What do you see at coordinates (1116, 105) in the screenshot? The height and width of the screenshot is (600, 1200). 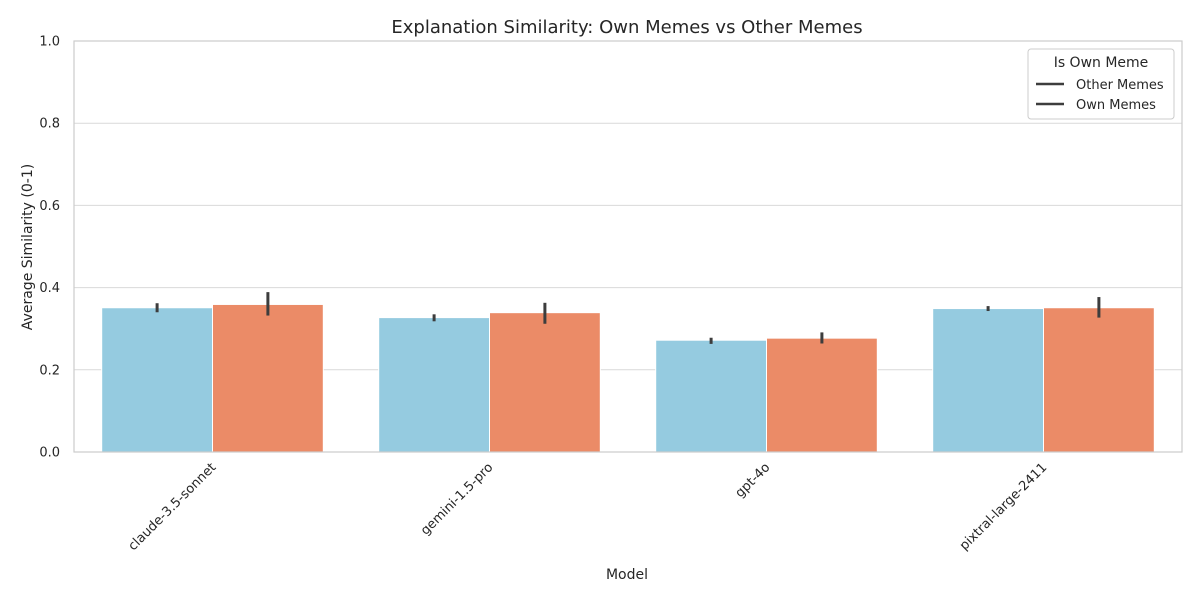 I see `legend-entry-own-memes: Own Memes` at bounding box center [1116, 105].